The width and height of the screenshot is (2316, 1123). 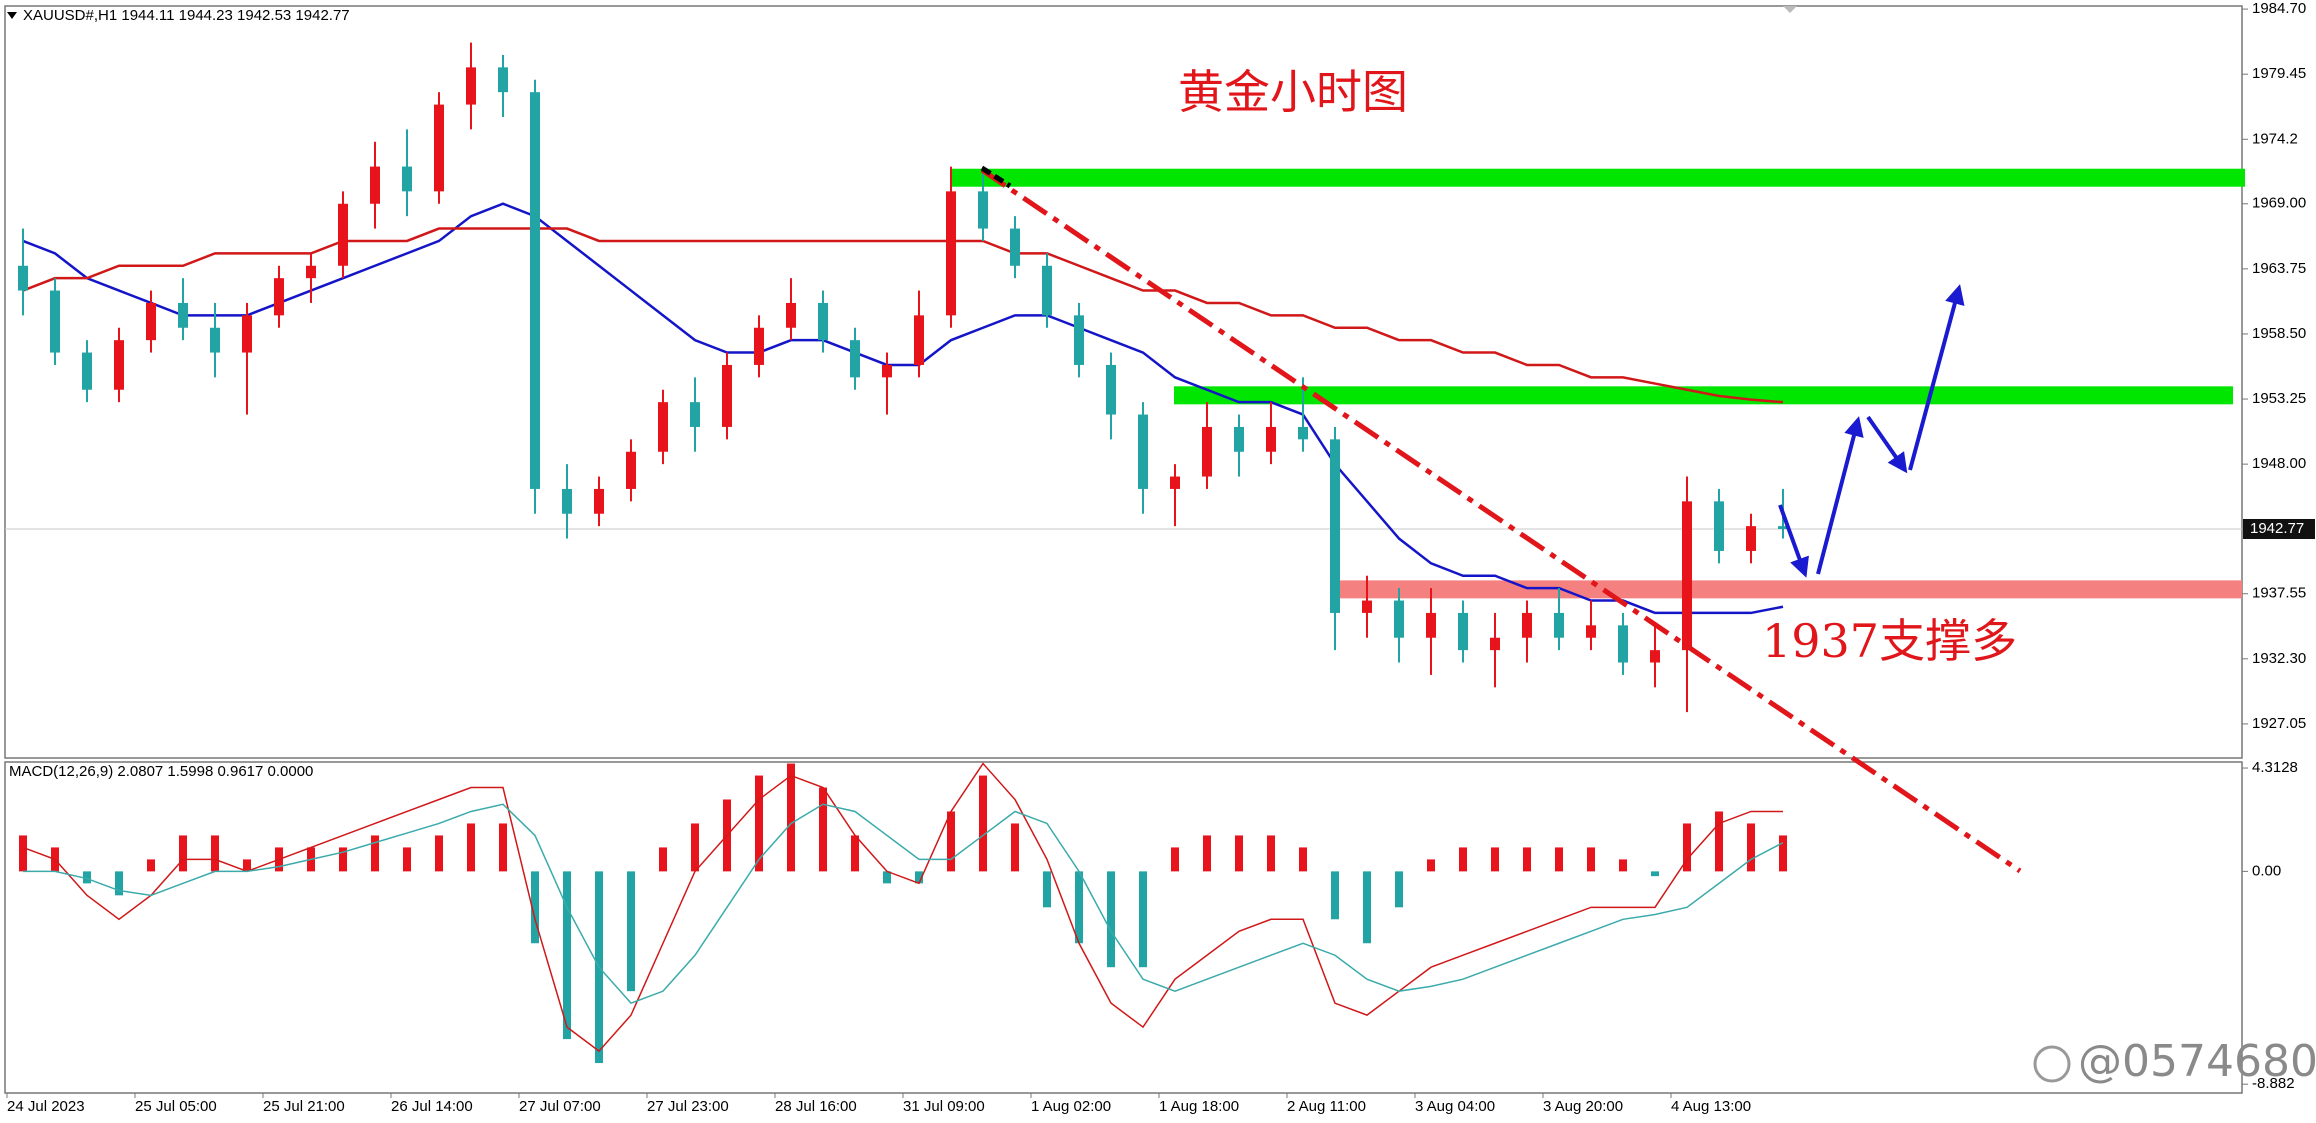 What do you see at coordinates (688, 1106) in the screenshot?
I see `x-tick-label: 27 Jul 23:00` at bounding box center [688, 1106].